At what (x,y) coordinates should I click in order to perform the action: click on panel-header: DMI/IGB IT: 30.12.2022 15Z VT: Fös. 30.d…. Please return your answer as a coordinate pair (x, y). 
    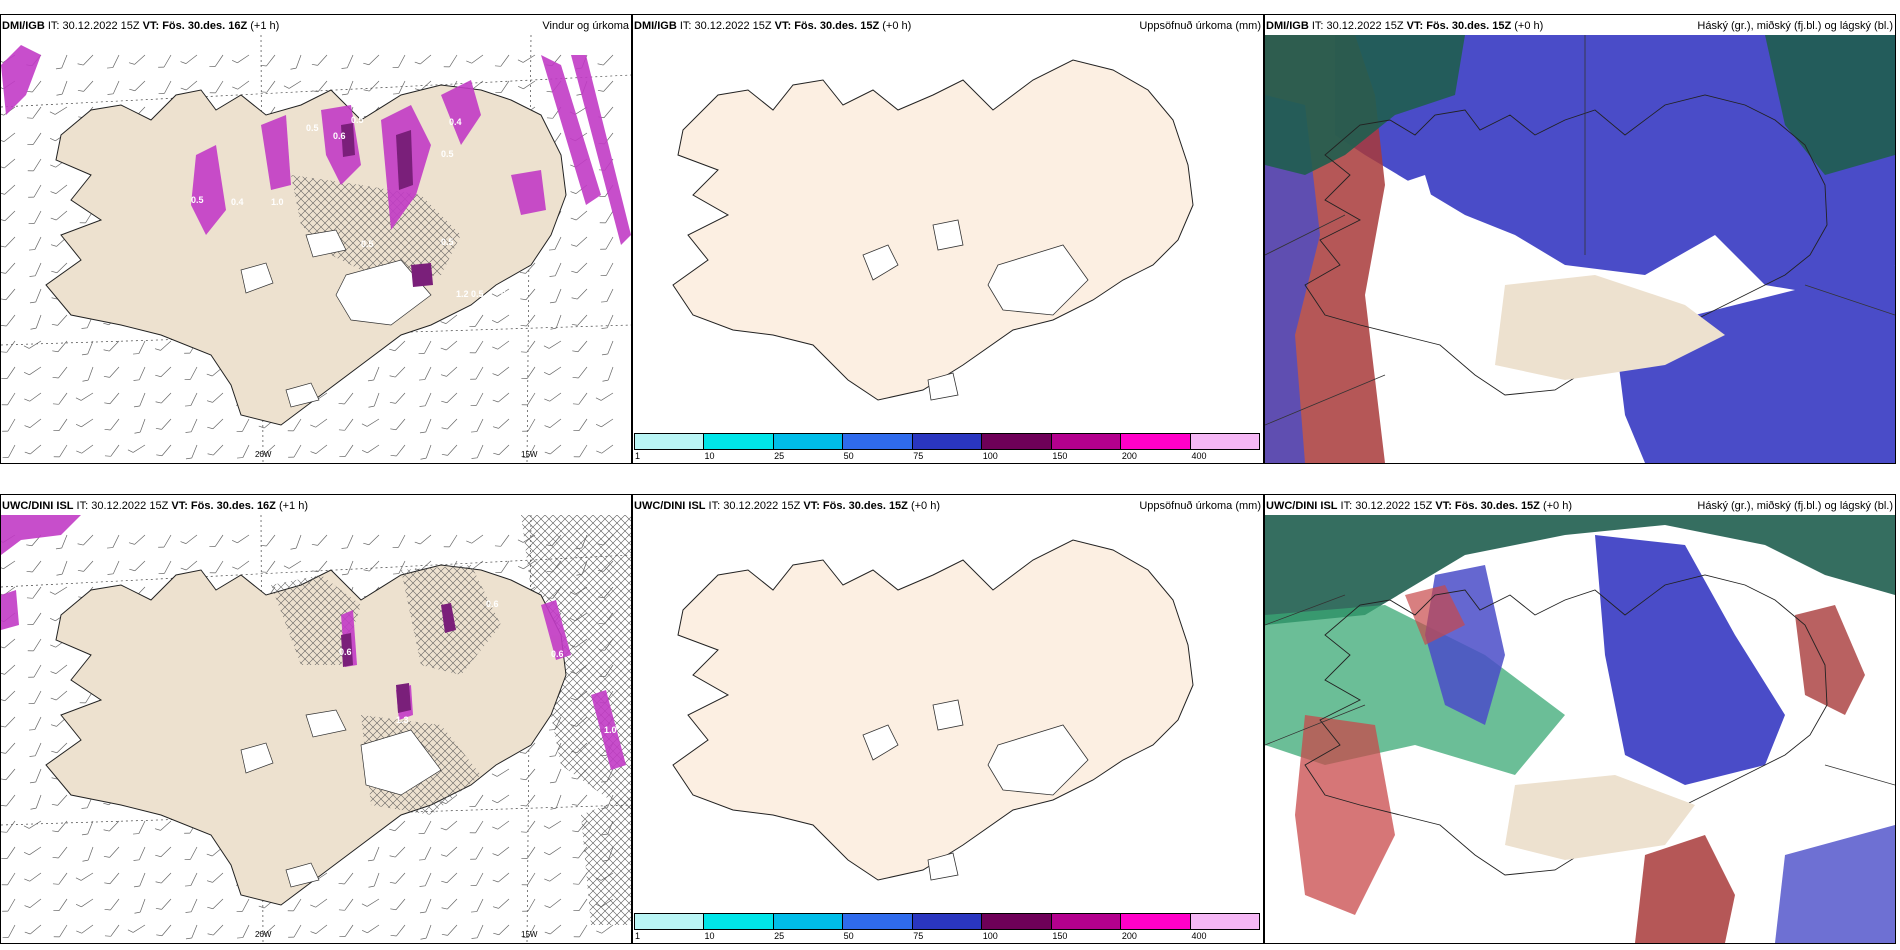
    Looking at the image, I should click on (315, 26).